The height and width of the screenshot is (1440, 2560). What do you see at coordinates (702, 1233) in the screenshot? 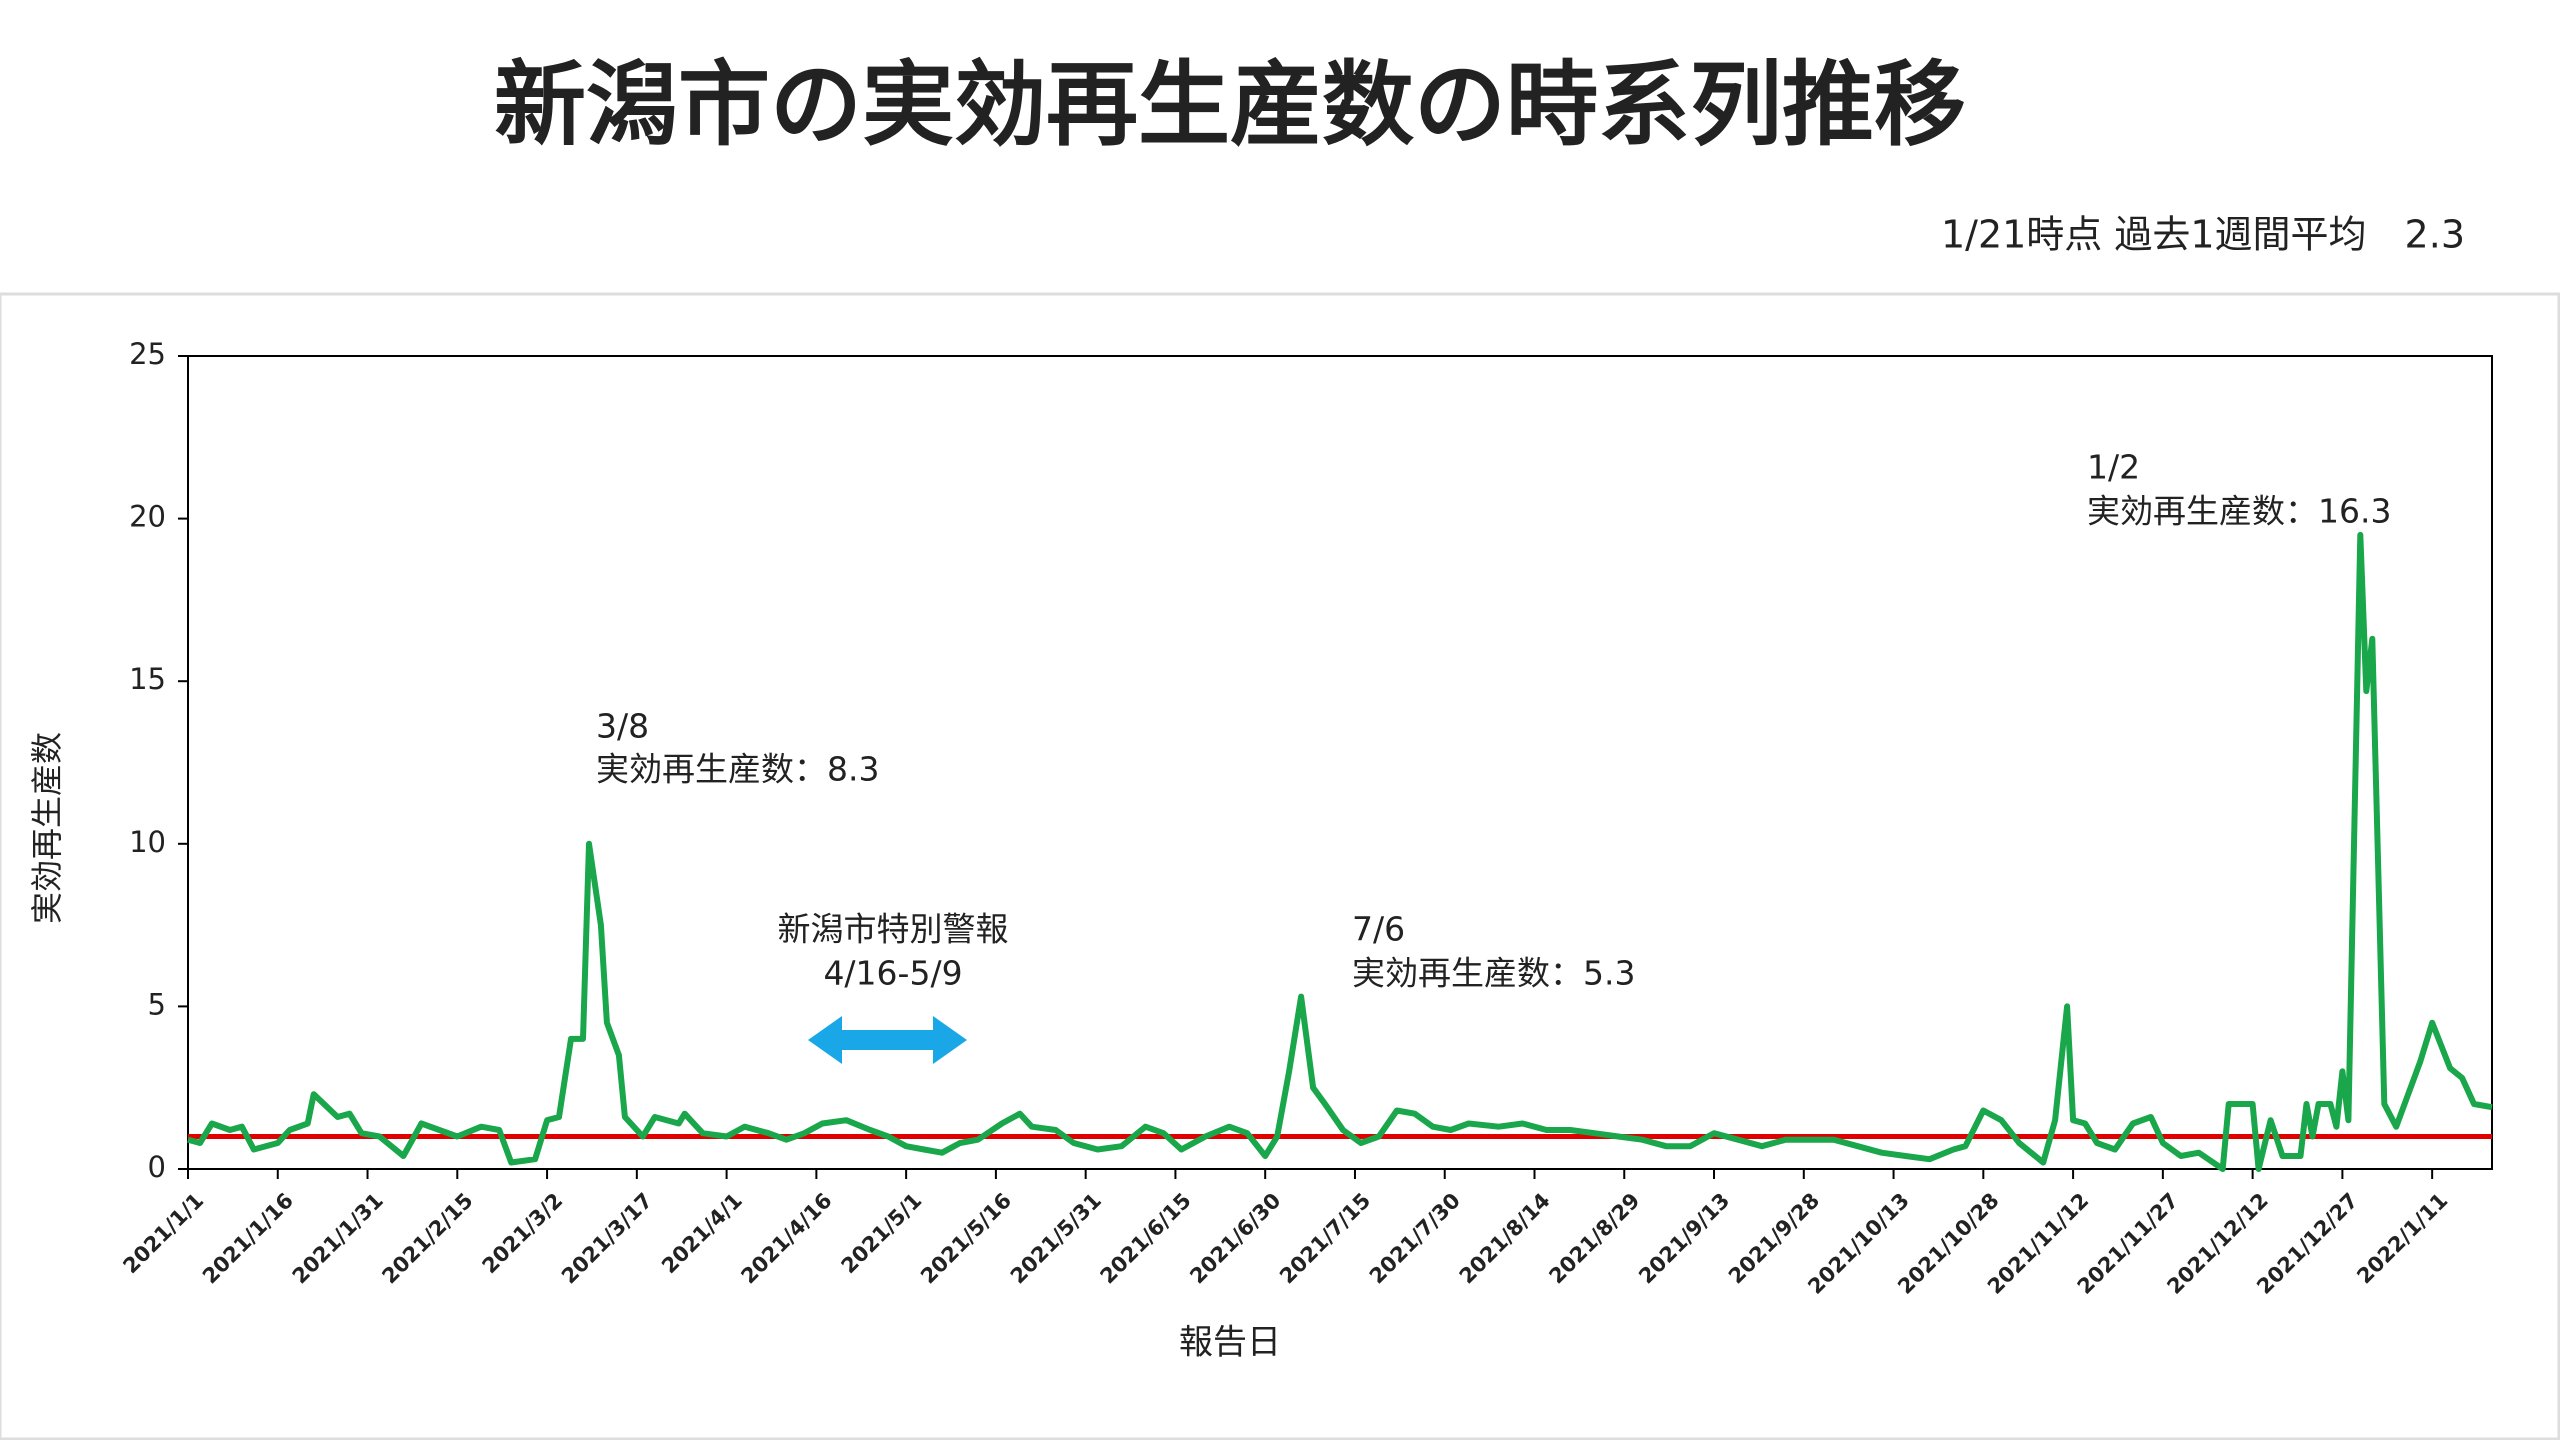
I see `x-tick-label: 2021/4/1` at bounding box center [702, 1233].